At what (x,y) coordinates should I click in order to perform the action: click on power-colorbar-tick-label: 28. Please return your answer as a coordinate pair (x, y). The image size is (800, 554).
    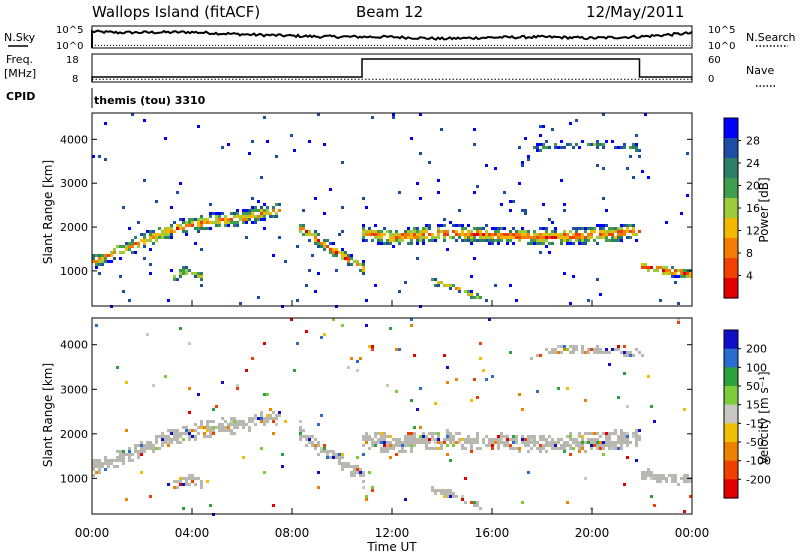
    Looking at the image, I should click on (753, 141).